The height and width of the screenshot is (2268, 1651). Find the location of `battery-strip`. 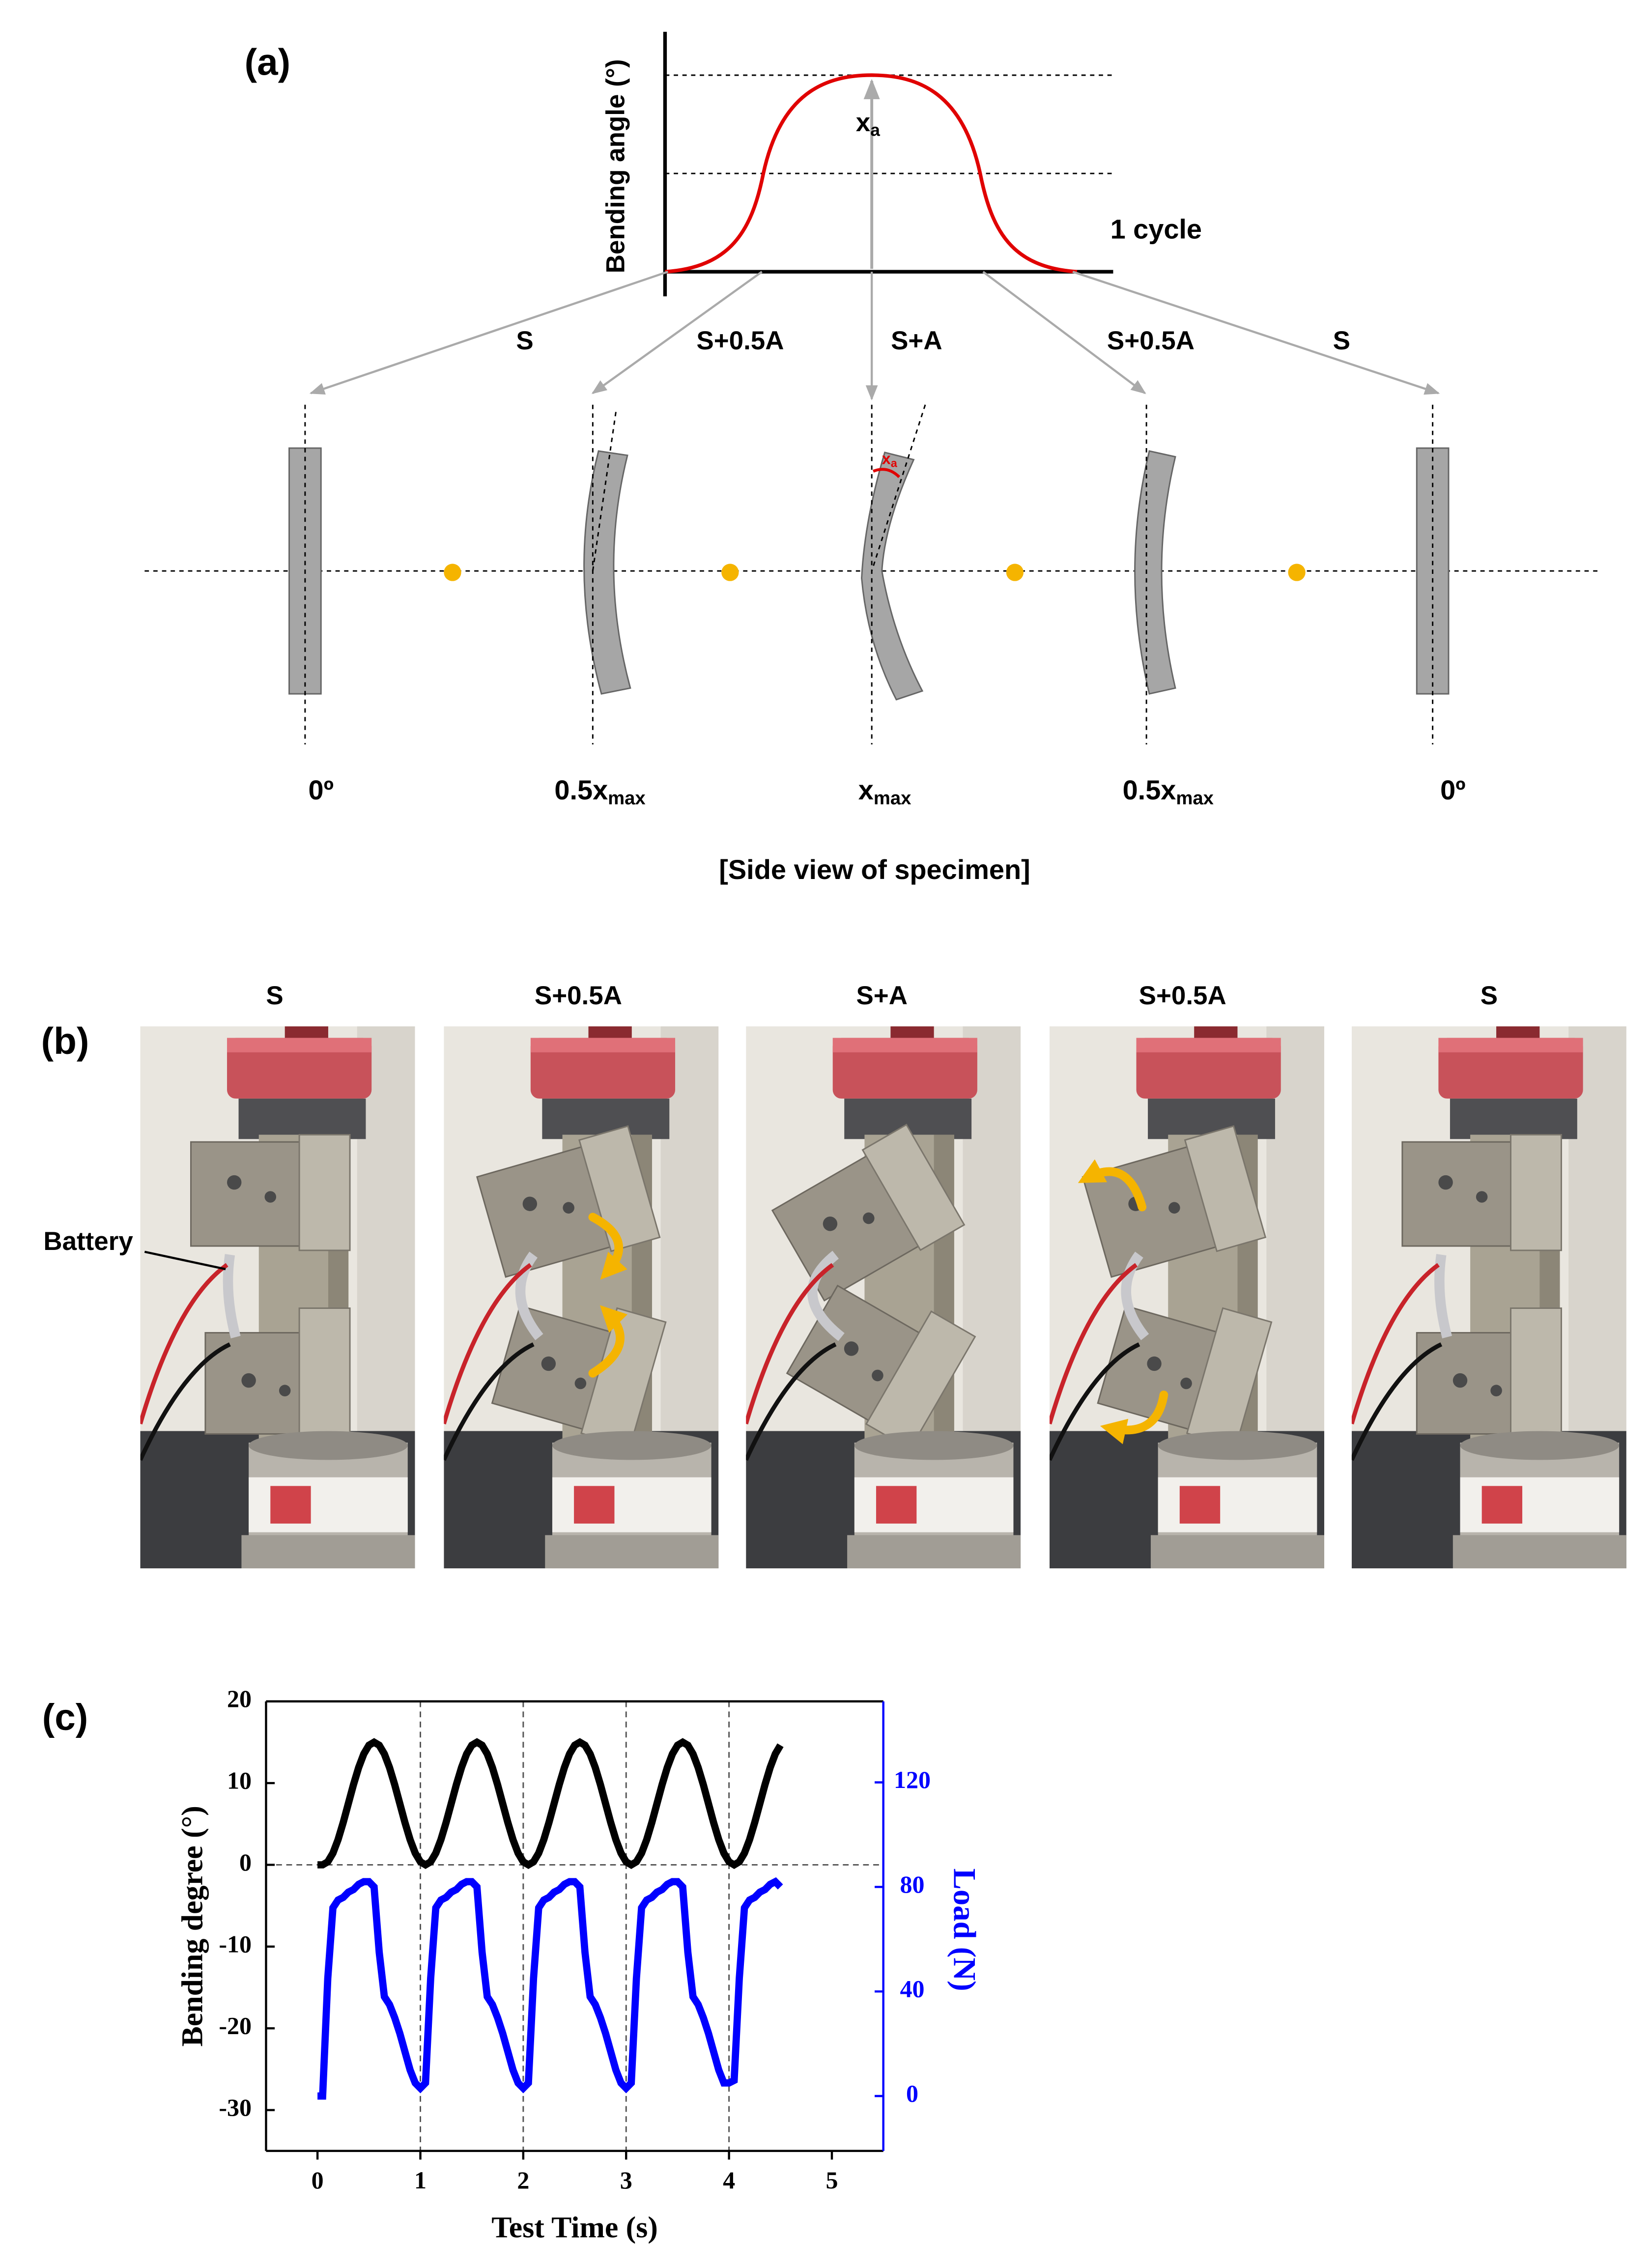

battery-strip is located at coordinates (1443, 1296).